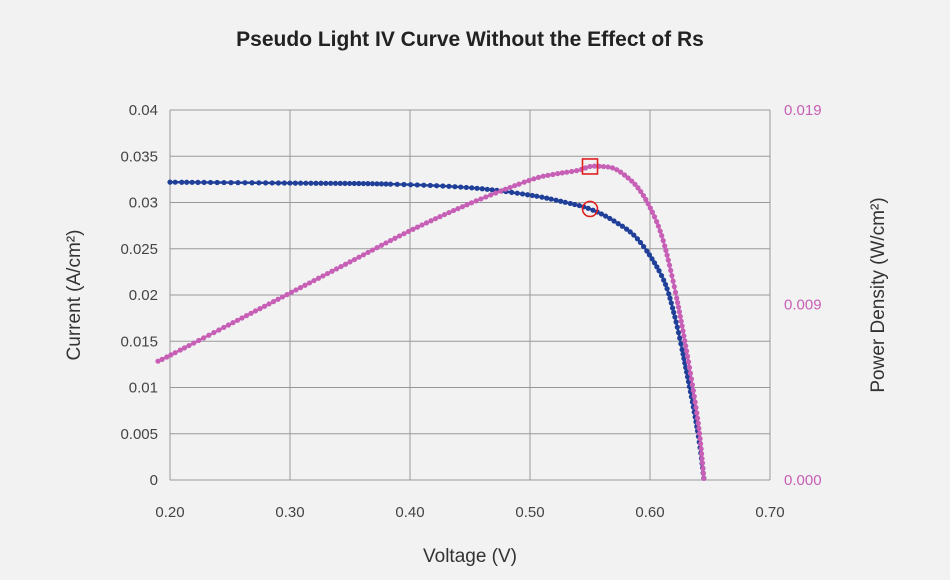 The image size is (950, 580). I want to click on y-tick-label: 0.015, so click(139, 341).